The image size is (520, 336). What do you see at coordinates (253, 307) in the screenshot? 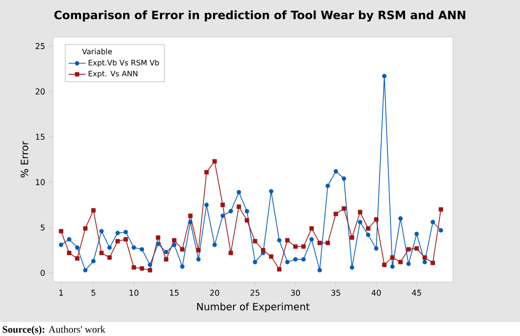
I see `x-axis-title: Number of Experiment` at bounding box center [253, 307].